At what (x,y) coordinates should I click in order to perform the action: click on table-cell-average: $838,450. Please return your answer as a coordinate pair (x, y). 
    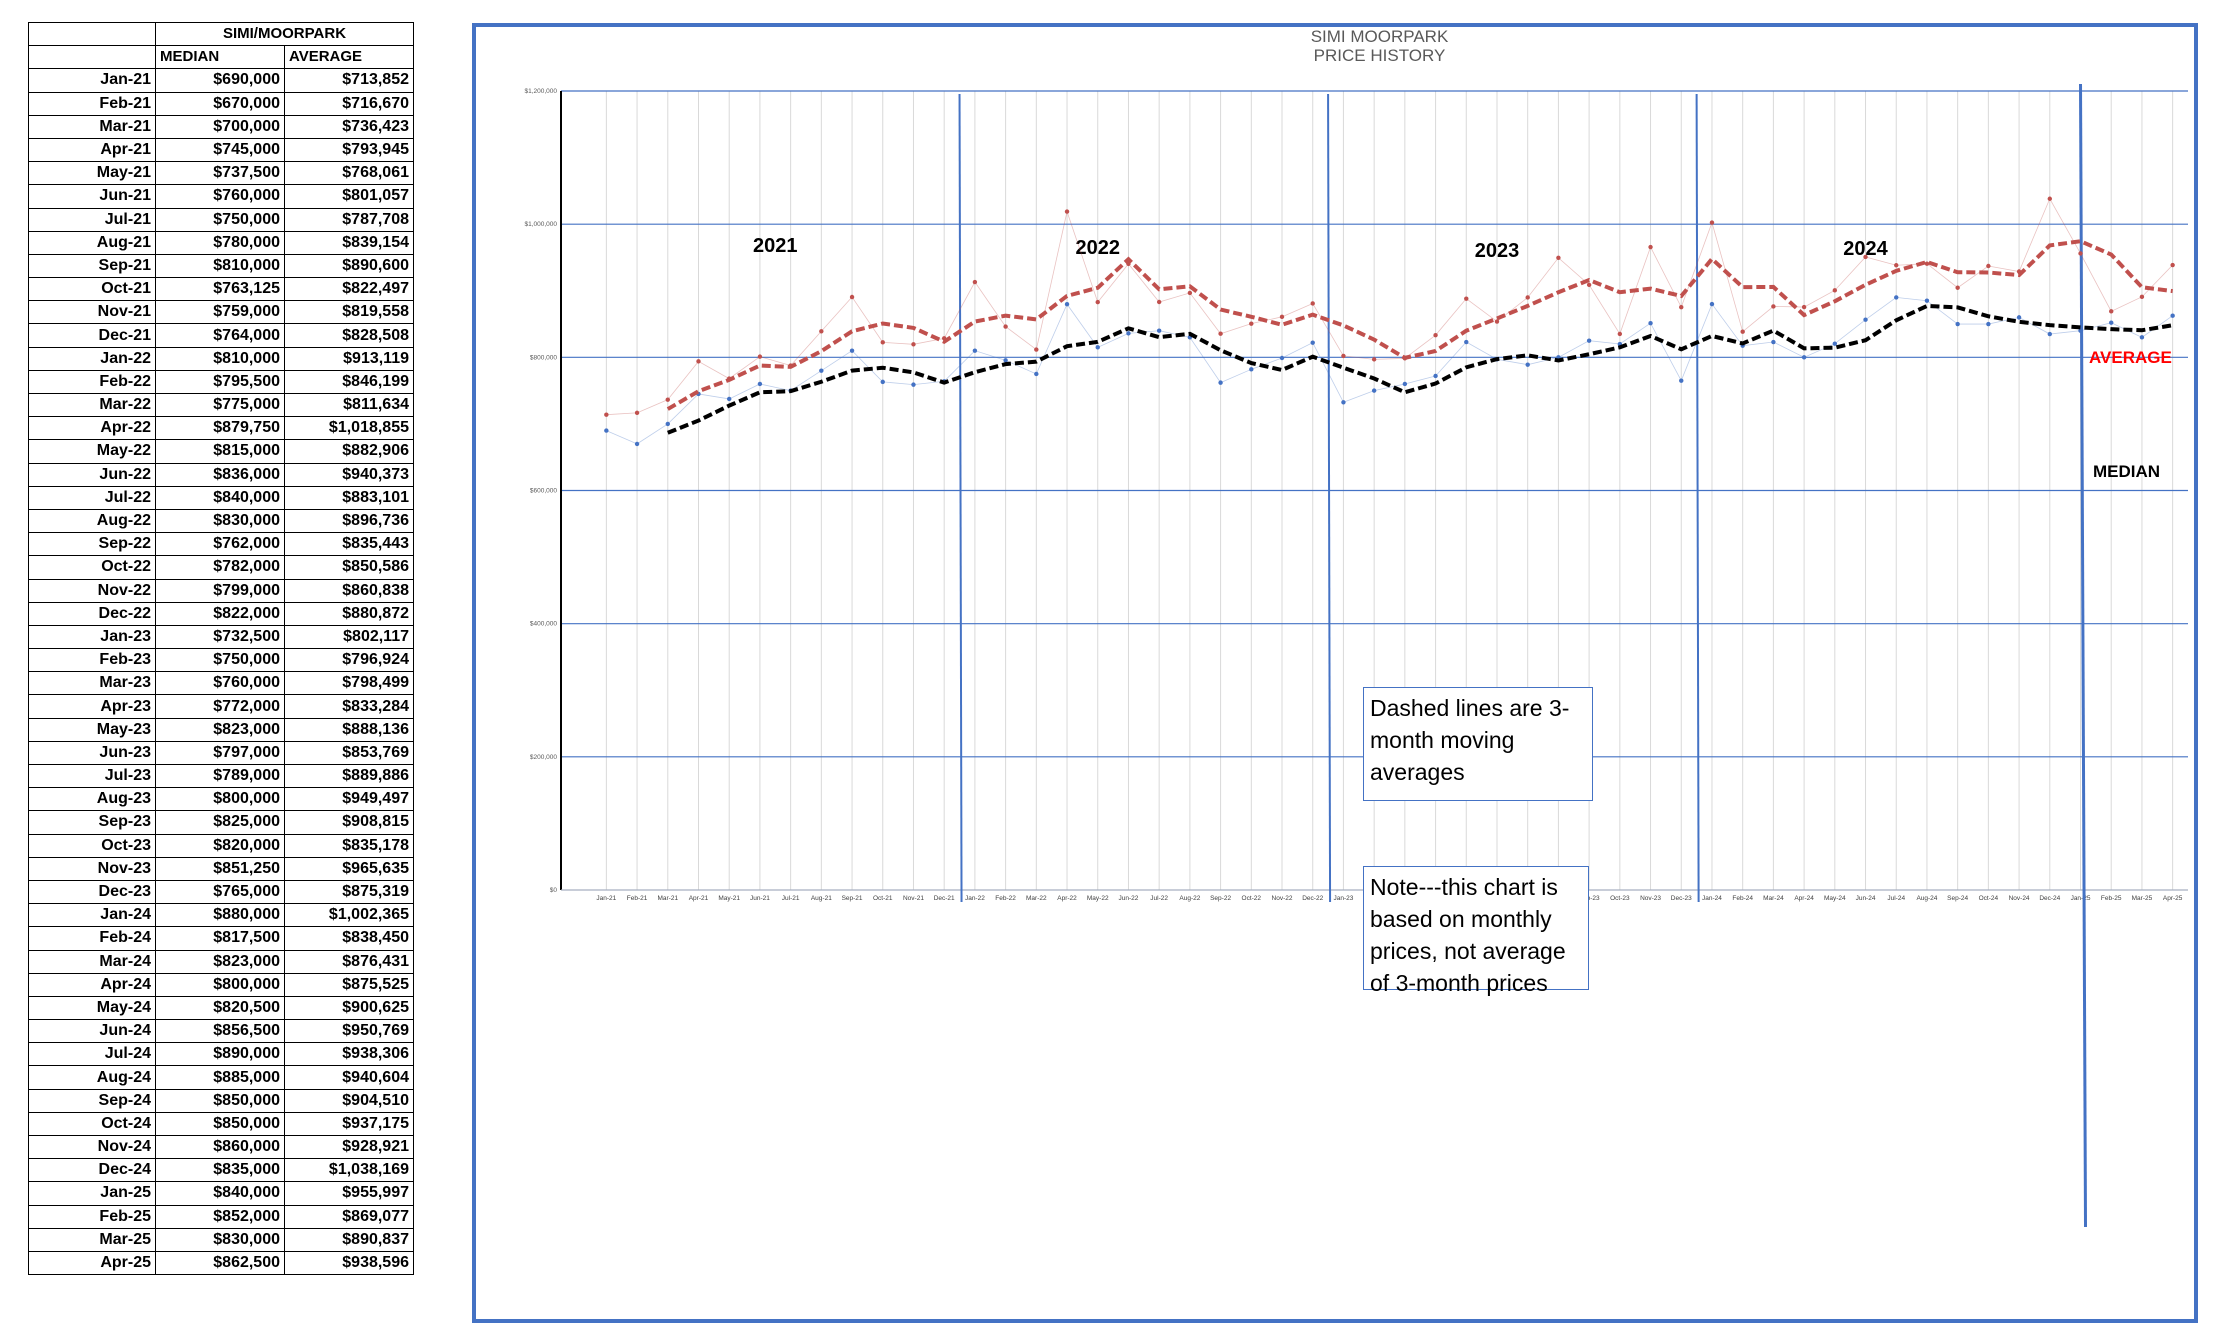
    Looking at the image, I should click on (349, 938).